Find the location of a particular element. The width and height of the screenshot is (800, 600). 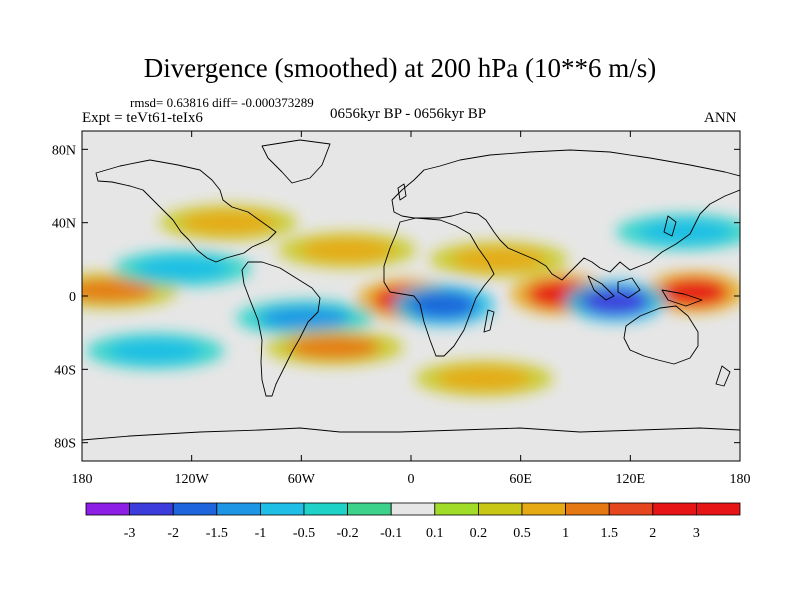

coast-africa is located at coordinates (439, 287).